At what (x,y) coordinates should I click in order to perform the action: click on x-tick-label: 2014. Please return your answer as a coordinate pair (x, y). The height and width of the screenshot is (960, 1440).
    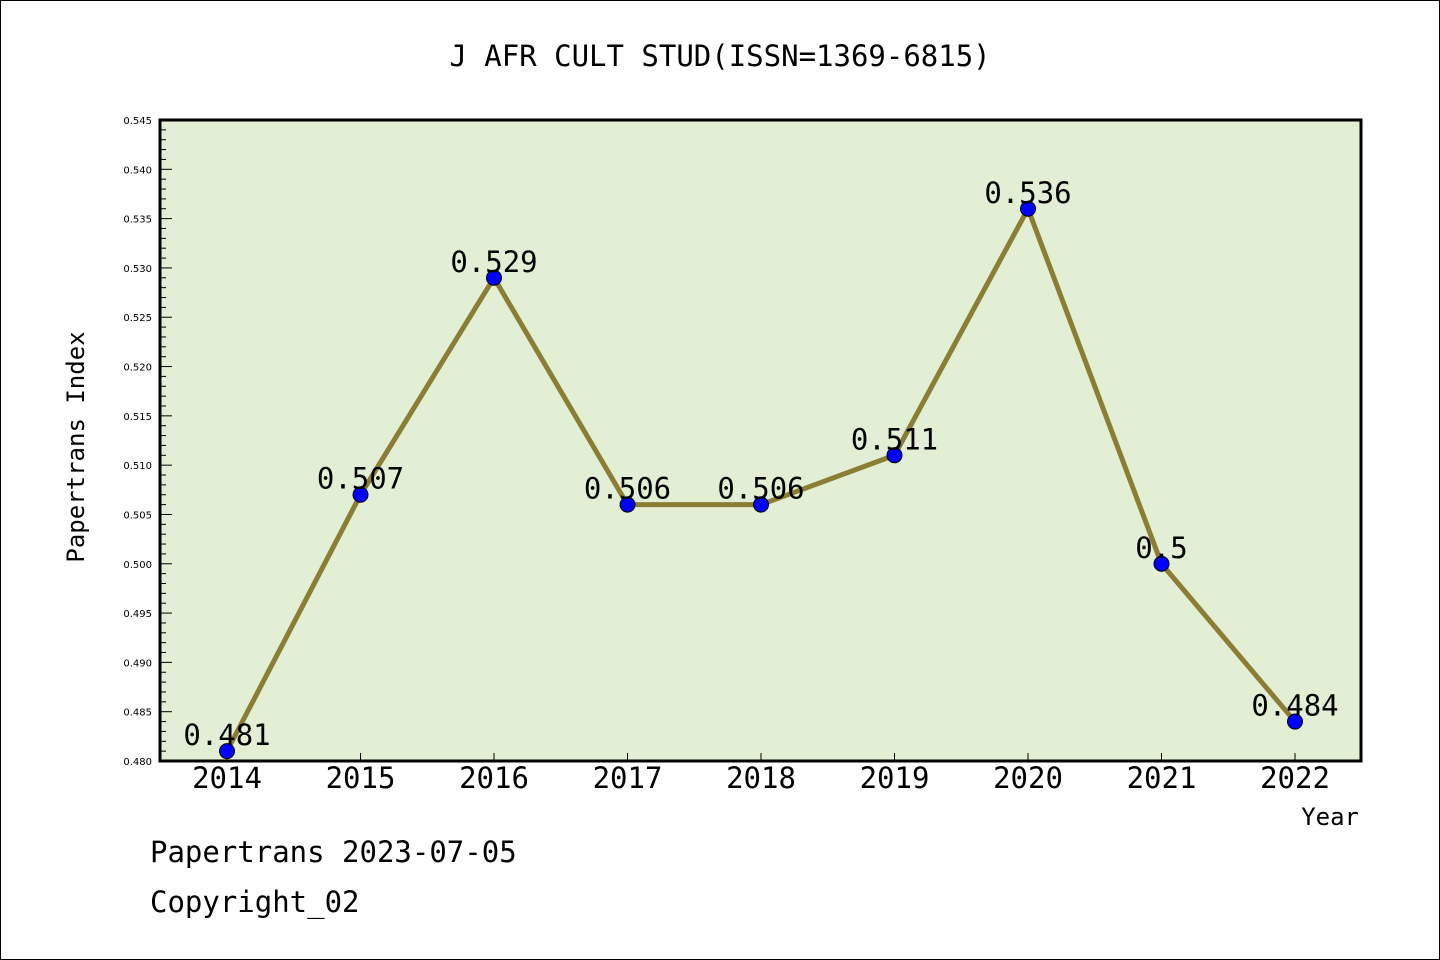
    Looking at the image, I should click on (227, 778).